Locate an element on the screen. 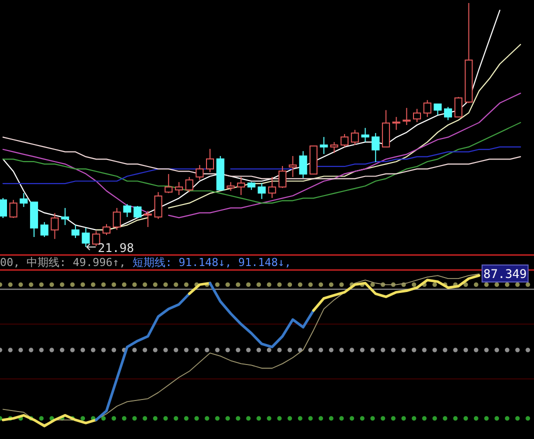 The image size is (534, 439). chart-title: 00, 中期线: 49.996↑, is located at coordinates (66, 262).